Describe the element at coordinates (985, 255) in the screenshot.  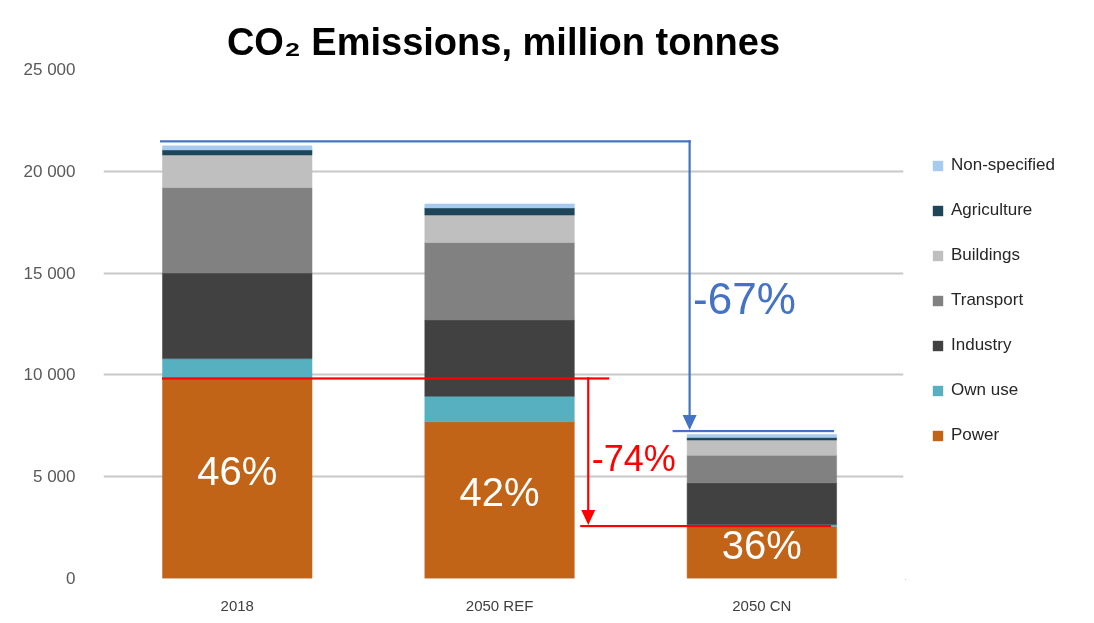
I see `legend-label: Buildings` at that location.